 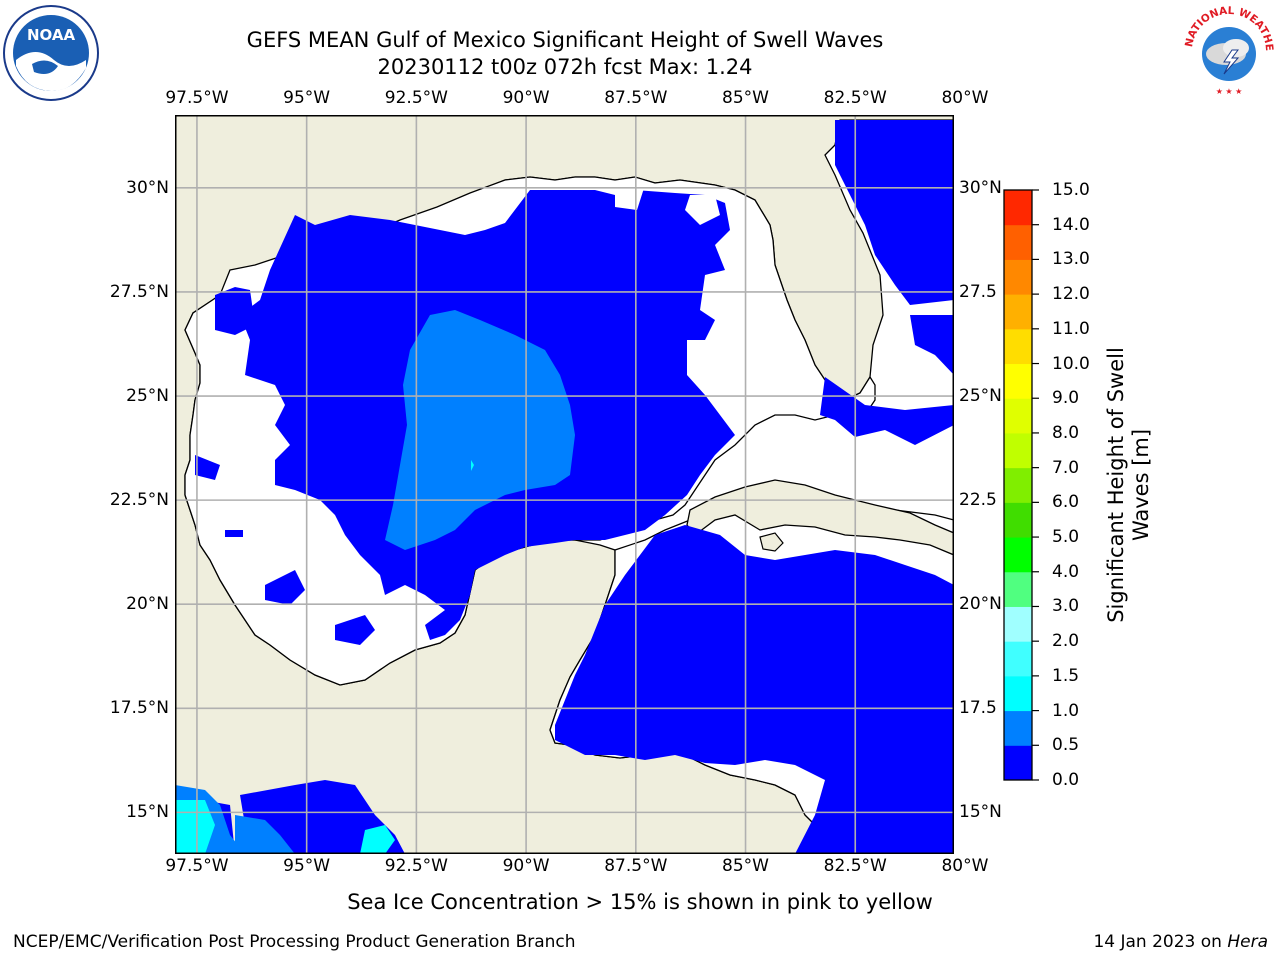 I want to click on colorbar-tick-label: 0.5, so click(x=1066, y=745).